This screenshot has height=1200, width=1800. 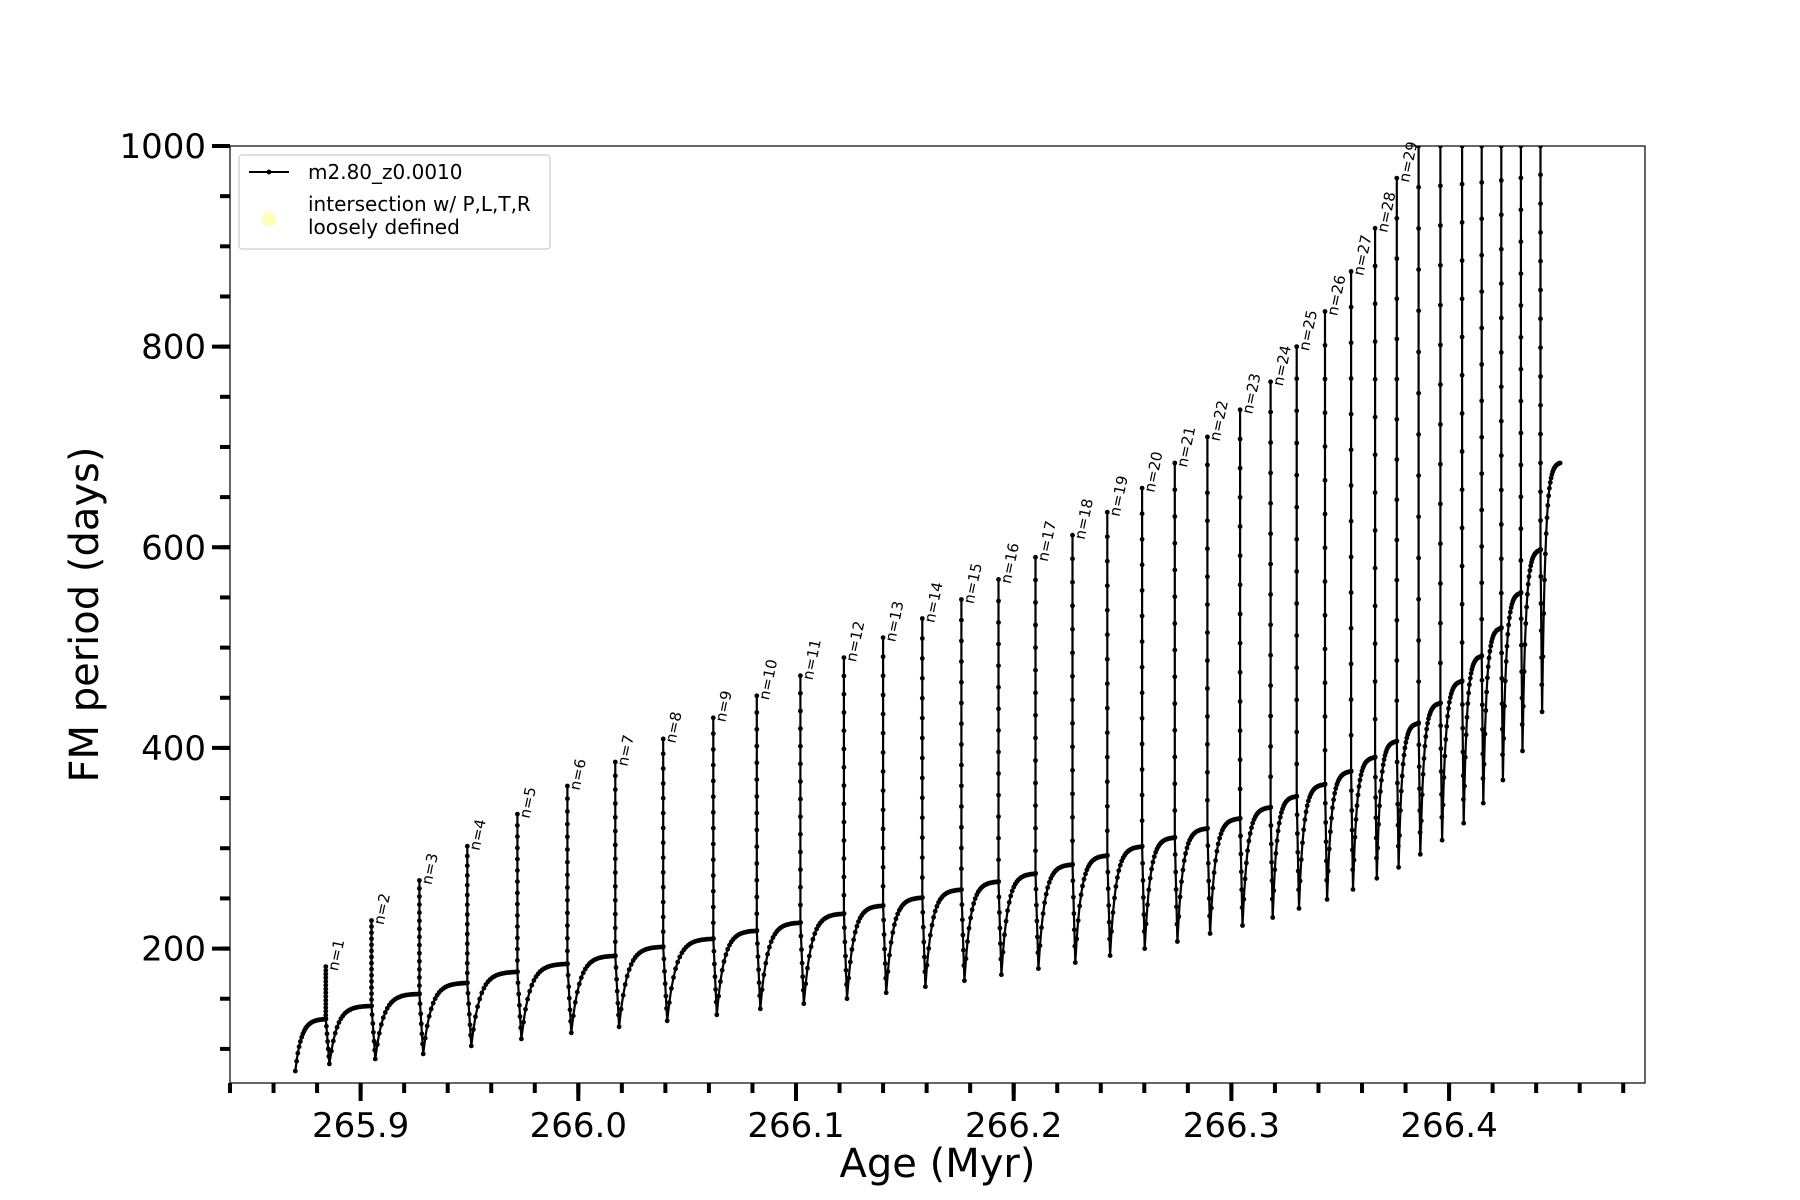 I want to click on pulse-label-n5: n=5, so click(x=528, y=802).